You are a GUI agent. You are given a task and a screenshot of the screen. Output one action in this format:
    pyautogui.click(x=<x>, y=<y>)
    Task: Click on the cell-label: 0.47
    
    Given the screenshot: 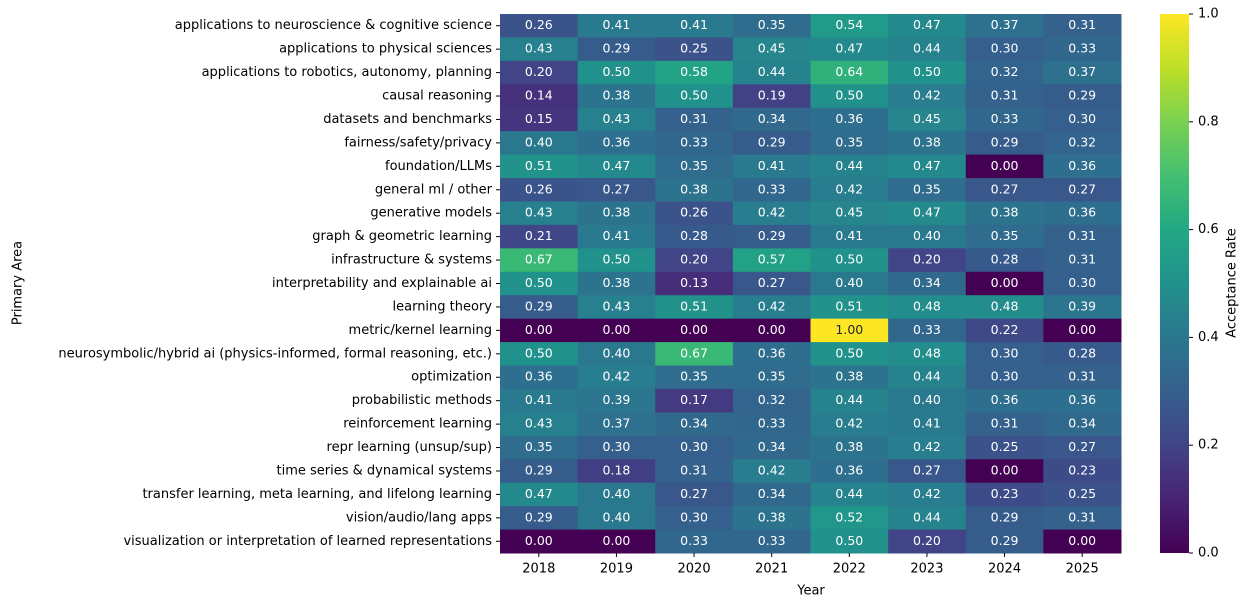 What is the action you would take?
    pyautogui.click(x=927, y=212)
    